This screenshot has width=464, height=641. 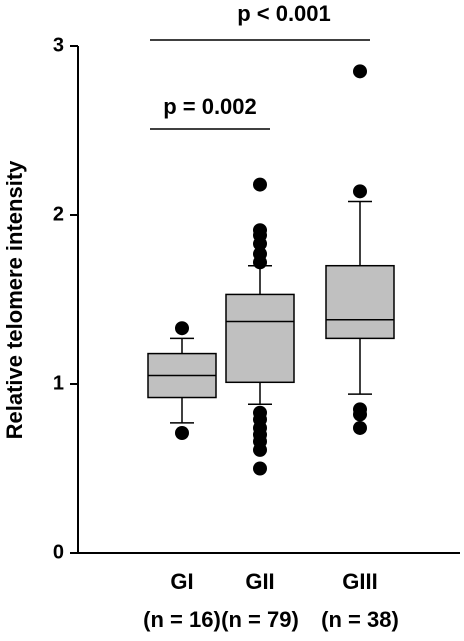 What do you see at coordinates (182, 619) in the screenshot?
I see `n-label: (n = 16)` at bounding box center [182, 619].